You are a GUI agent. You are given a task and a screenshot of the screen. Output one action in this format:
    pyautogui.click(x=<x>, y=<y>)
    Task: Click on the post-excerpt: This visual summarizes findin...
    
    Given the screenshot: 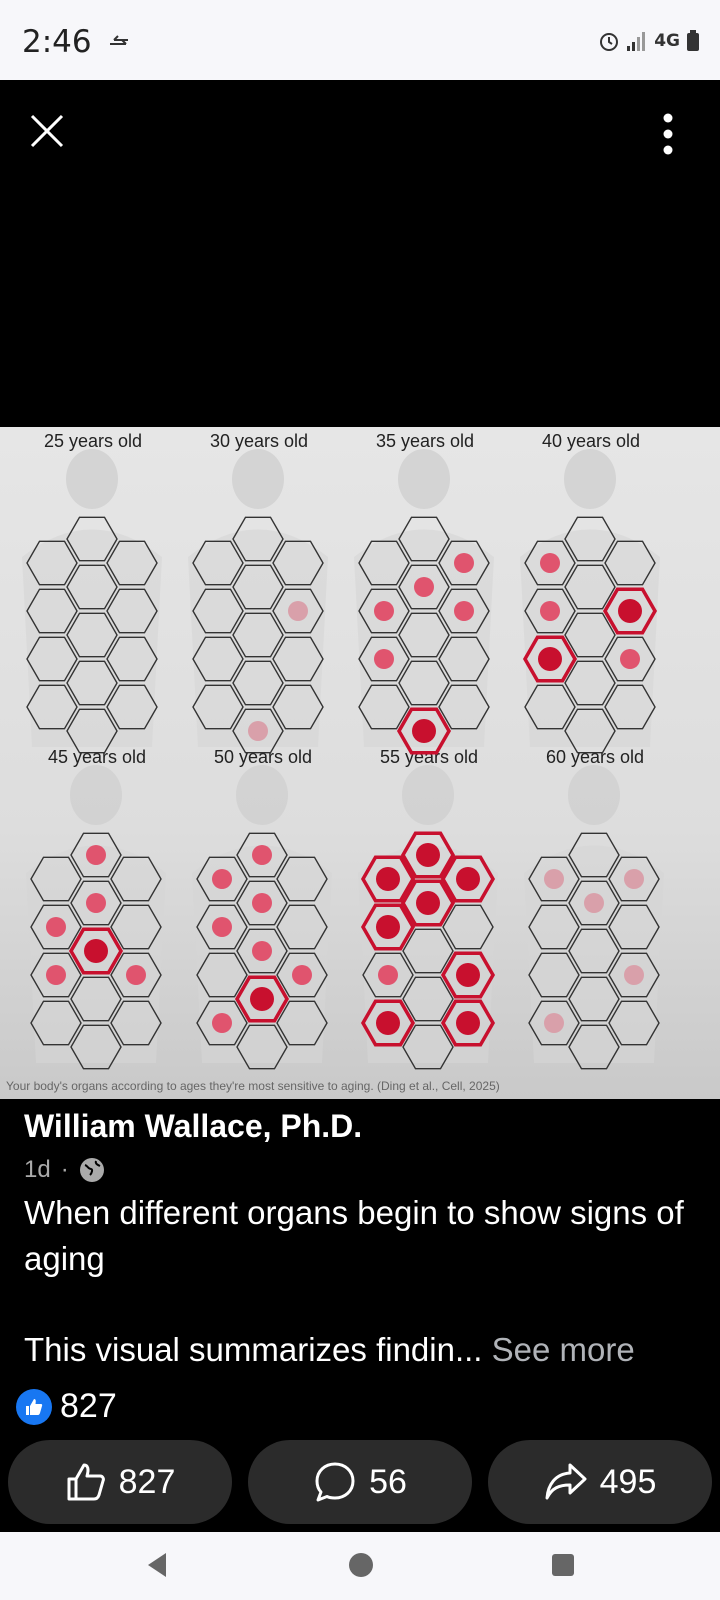 What is the action you would take?
    pyautogui.click(x=253, y=1349)
    